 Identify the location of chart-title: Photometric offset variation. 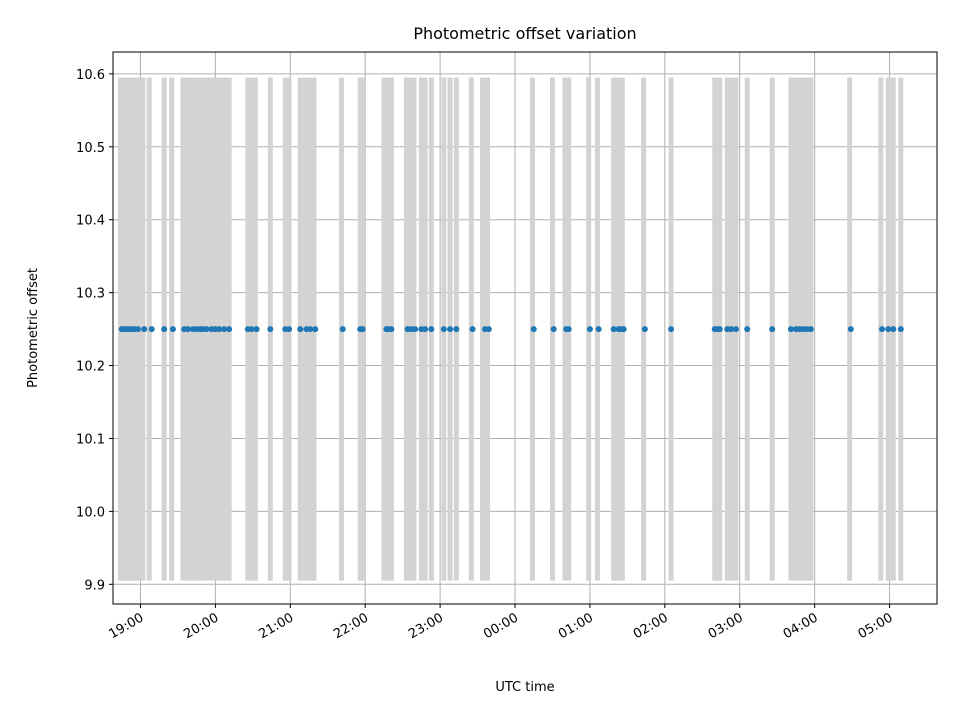
(524, 33).